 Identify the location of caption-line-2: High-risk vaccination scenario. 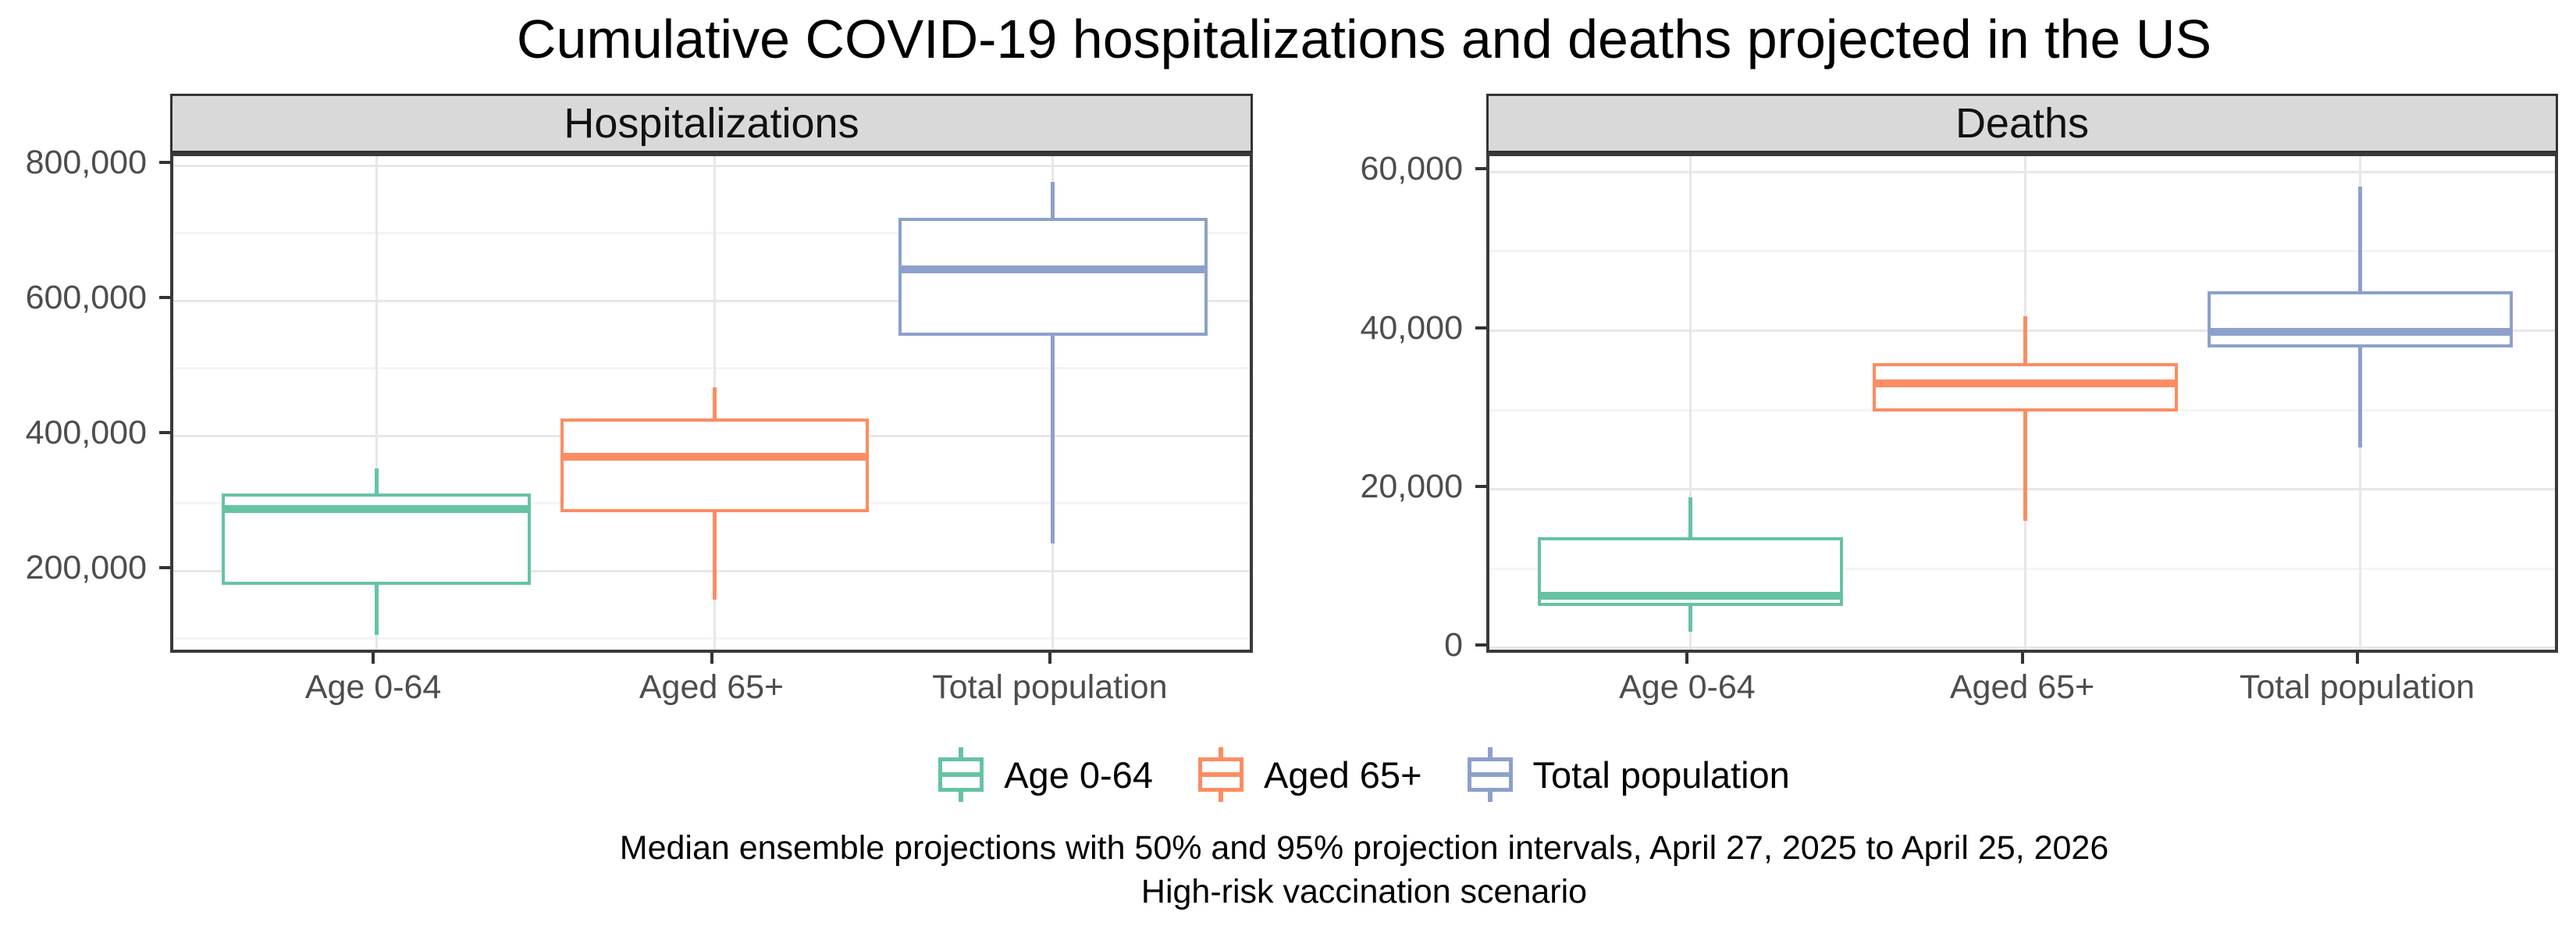
(1364, 891).